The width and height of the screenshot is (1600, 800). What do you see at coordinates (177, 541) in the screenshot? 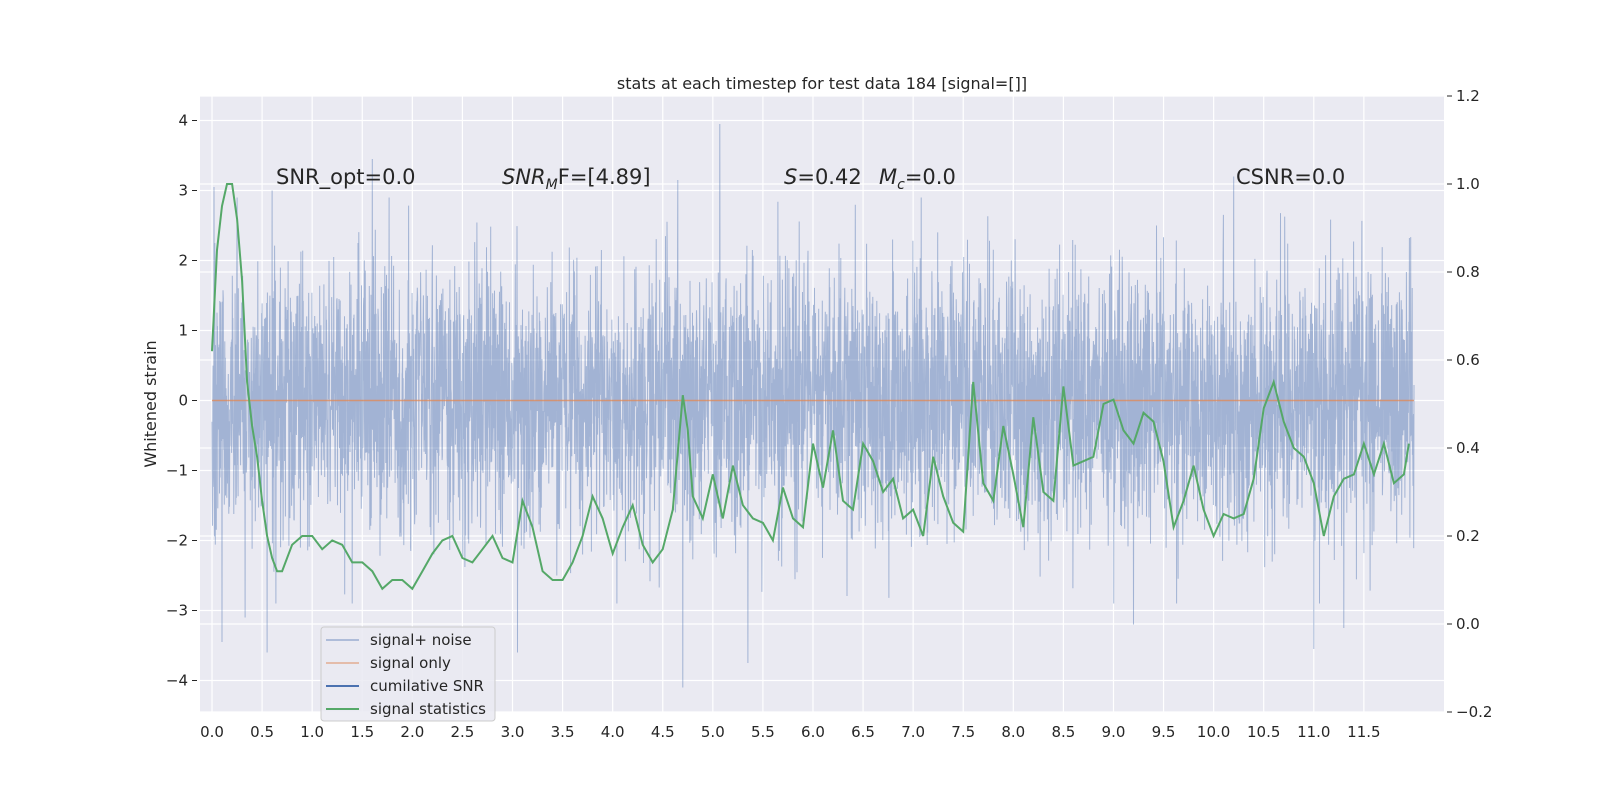
I see `y-tick-label: −2` at bounding box center [177, 541].